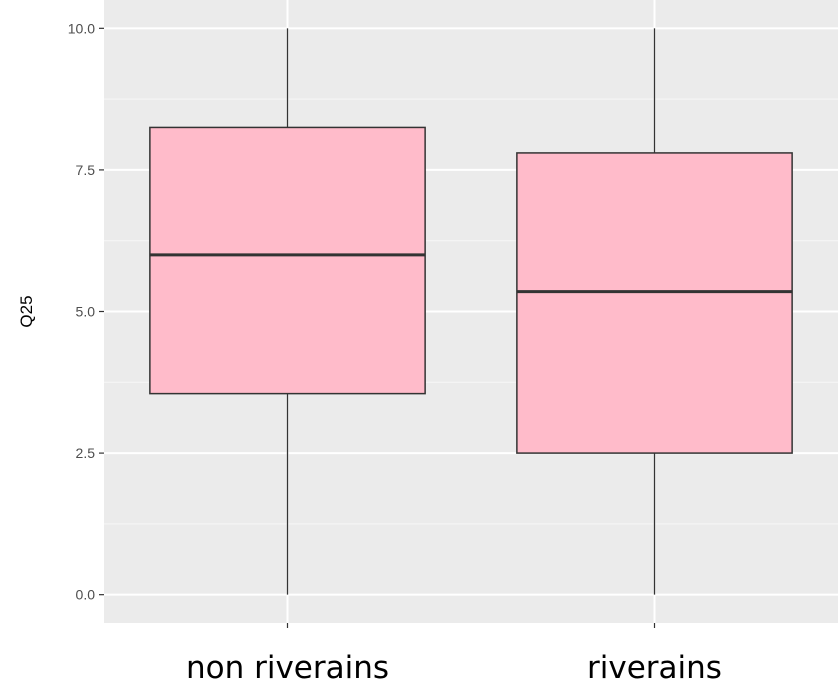 The width and height of the screenshot is (838, 687). Describe the element at coordinates (654, 668) in the screenshot. I see `x-category-label: riverains` at that location.